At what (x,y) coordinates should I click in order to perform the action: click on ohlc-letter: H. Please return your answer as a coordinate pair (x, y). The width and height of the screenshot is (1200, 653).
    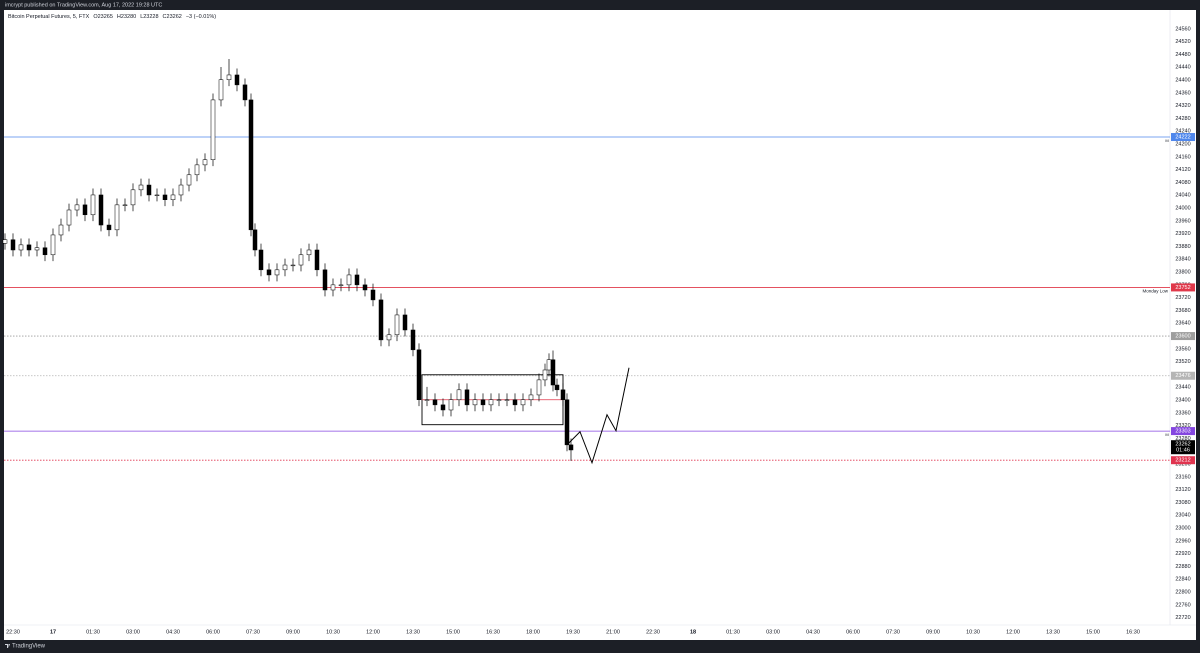
    Looking at the image, I should click on (119, 17).